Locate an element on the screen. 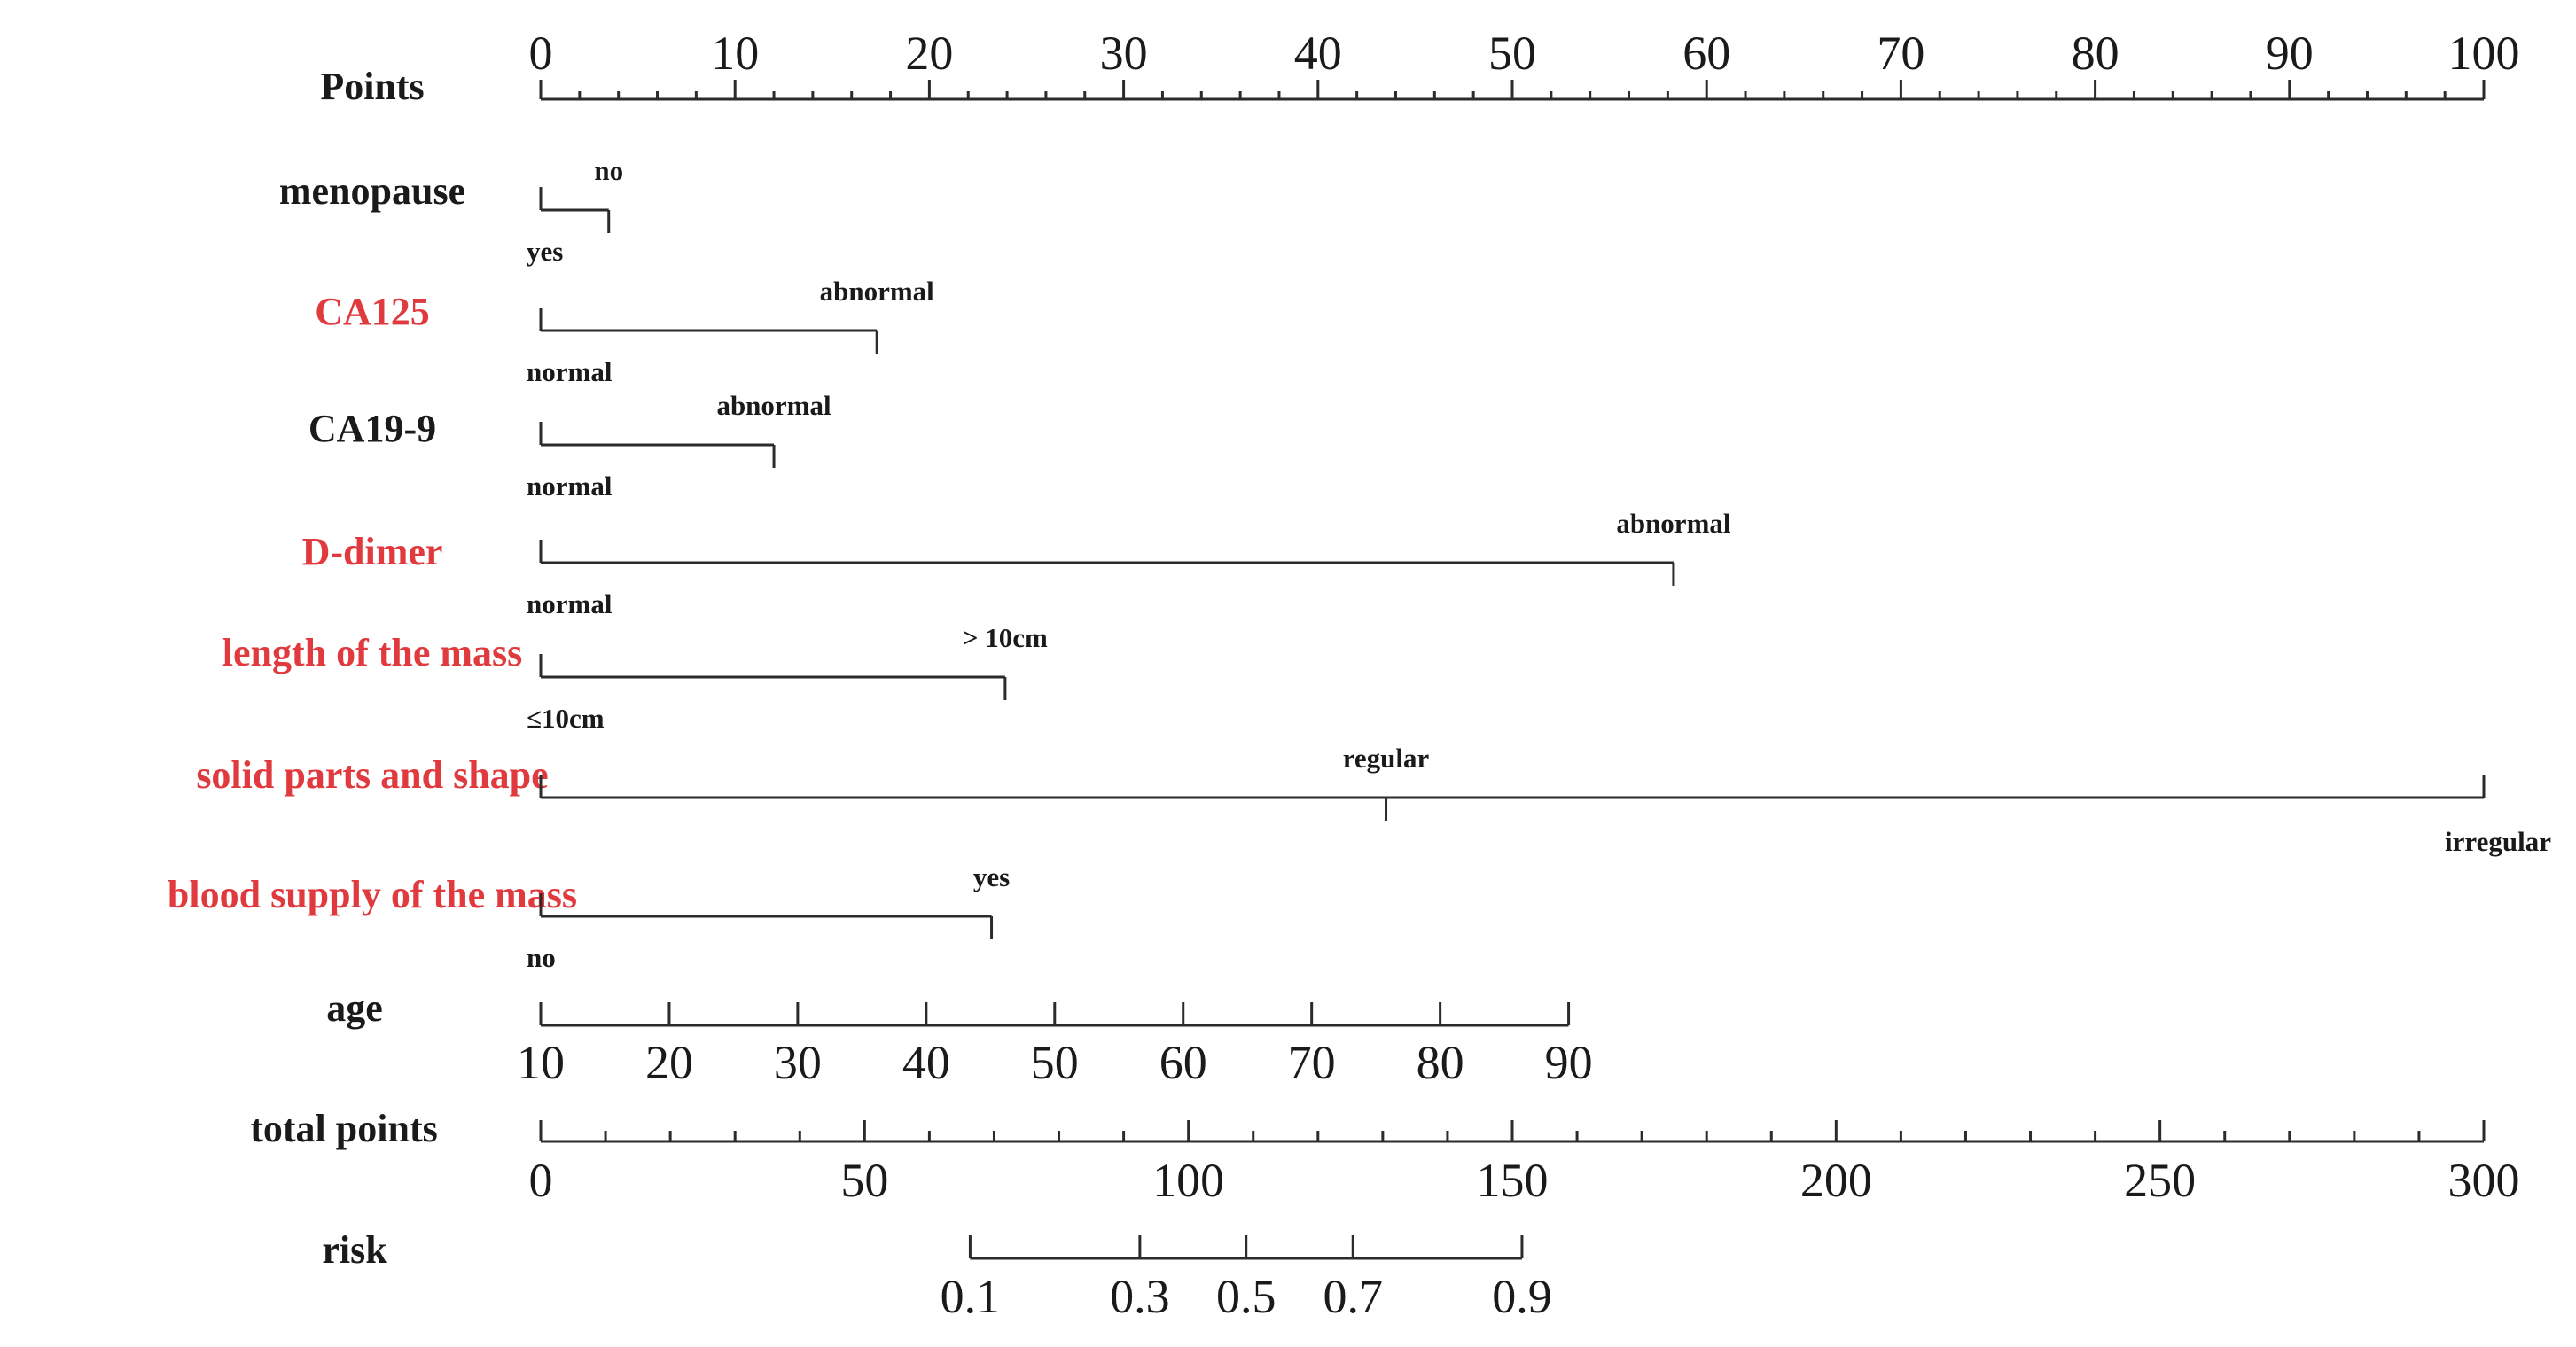 The height and width of the screenshot is (1347, 2576). points-axis-tick-label: 80 is located at coordinates (2095, 53).